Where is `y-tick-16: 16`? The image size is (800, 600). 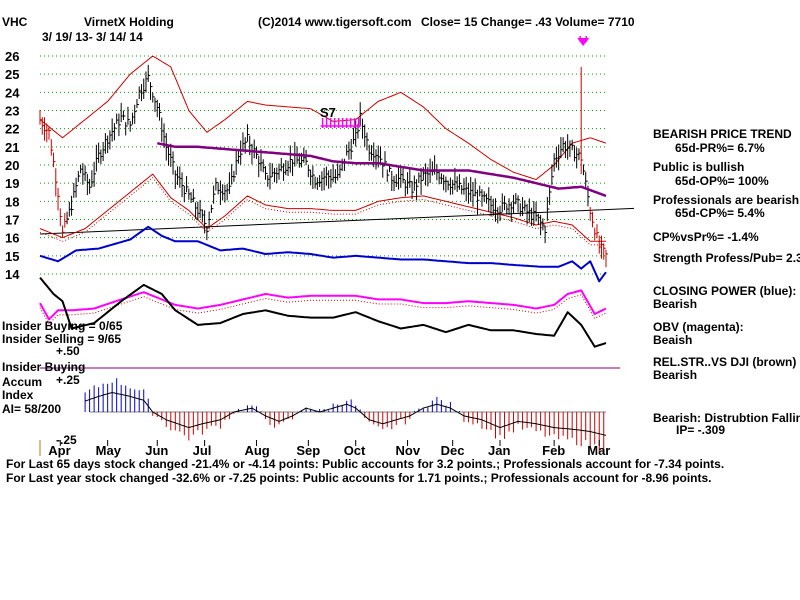
y-tick-16: 16 is located at coordinates (12, 238).